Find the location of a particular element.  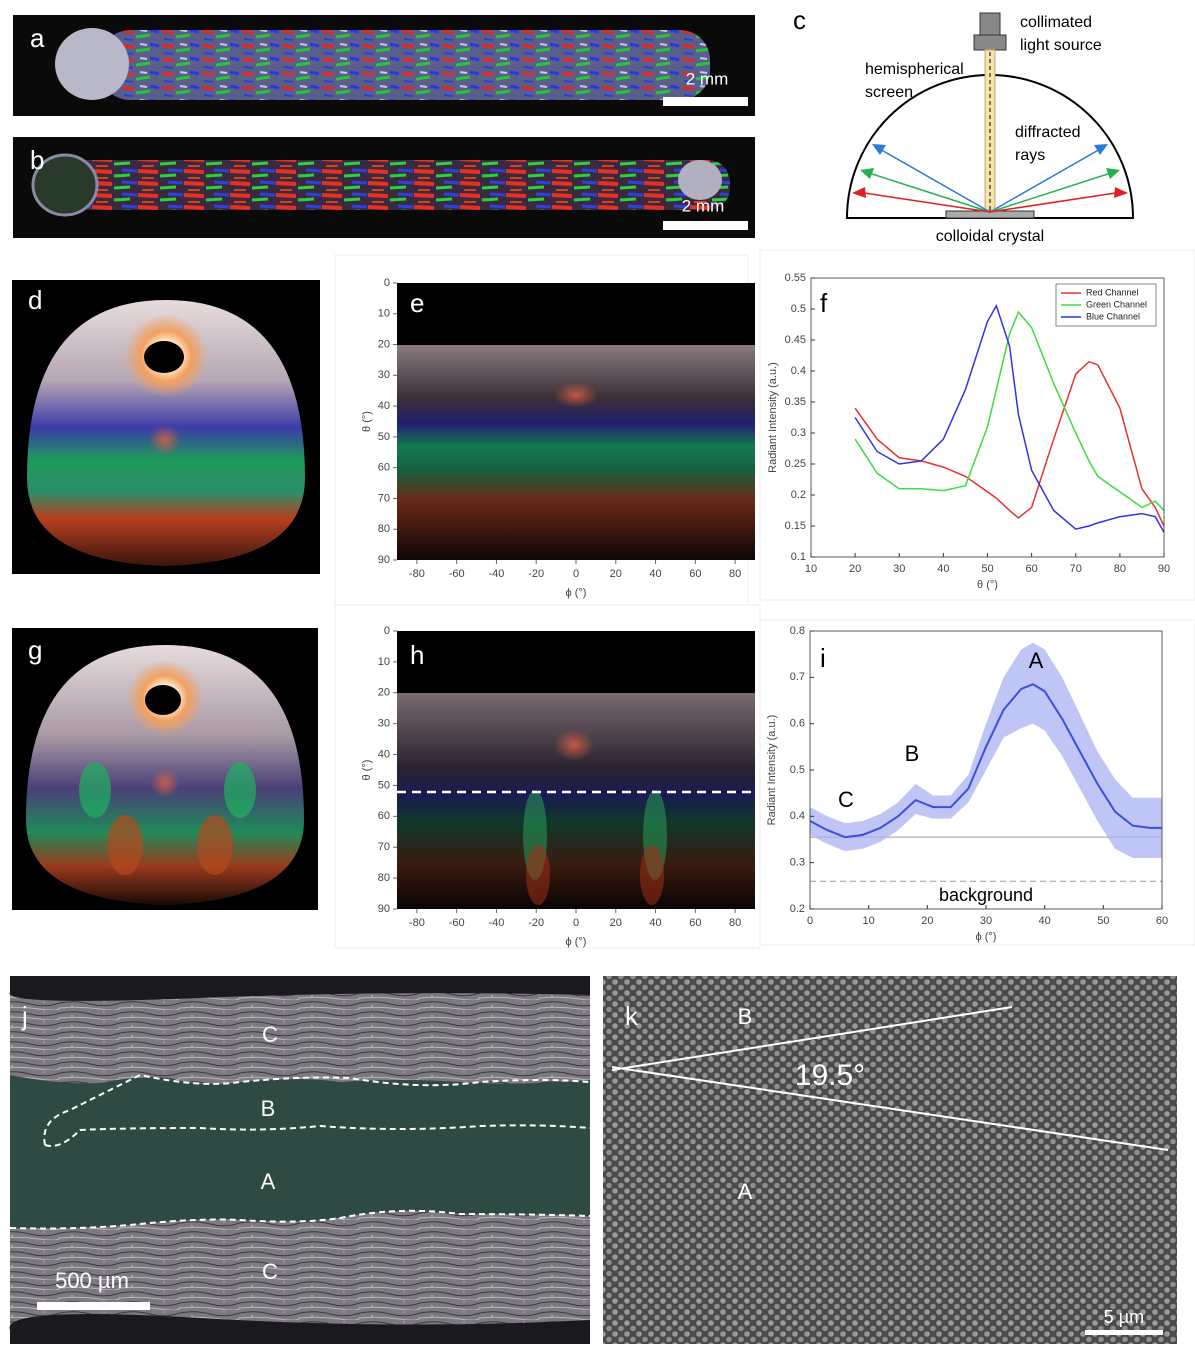

legend-label: Red Channel is located at coordinates (1112, 292).